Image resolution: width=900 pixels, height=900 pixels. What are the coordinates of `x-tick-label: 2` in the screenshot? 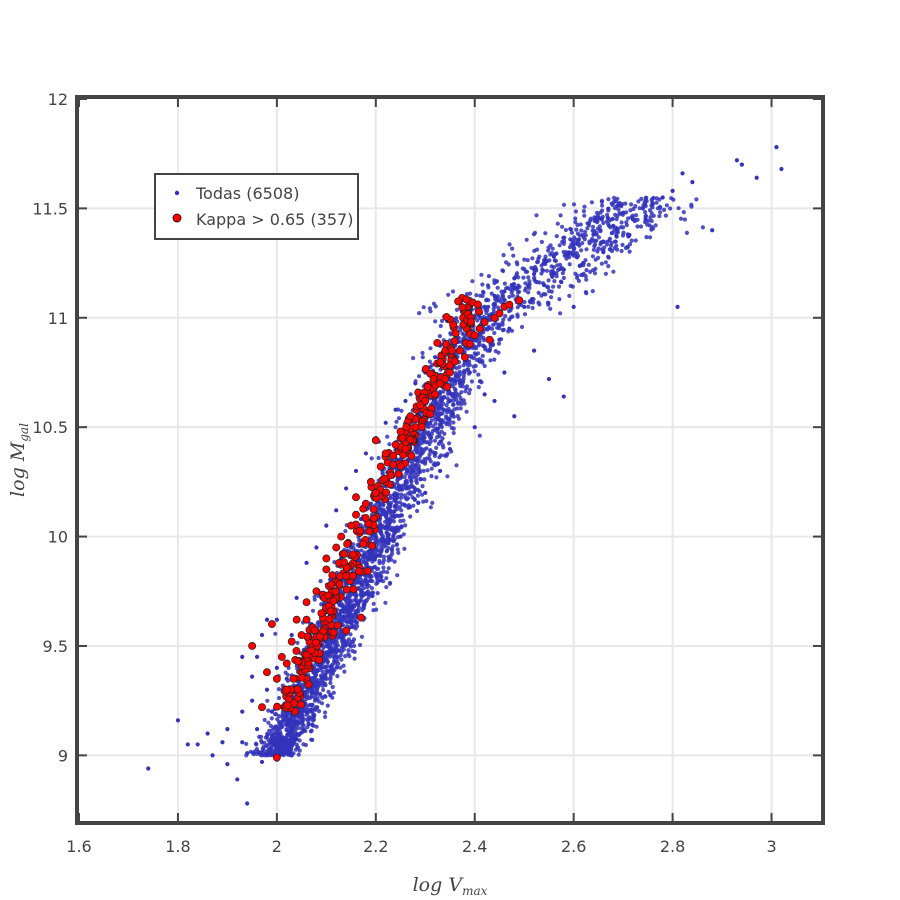 It's located at (277, 846).